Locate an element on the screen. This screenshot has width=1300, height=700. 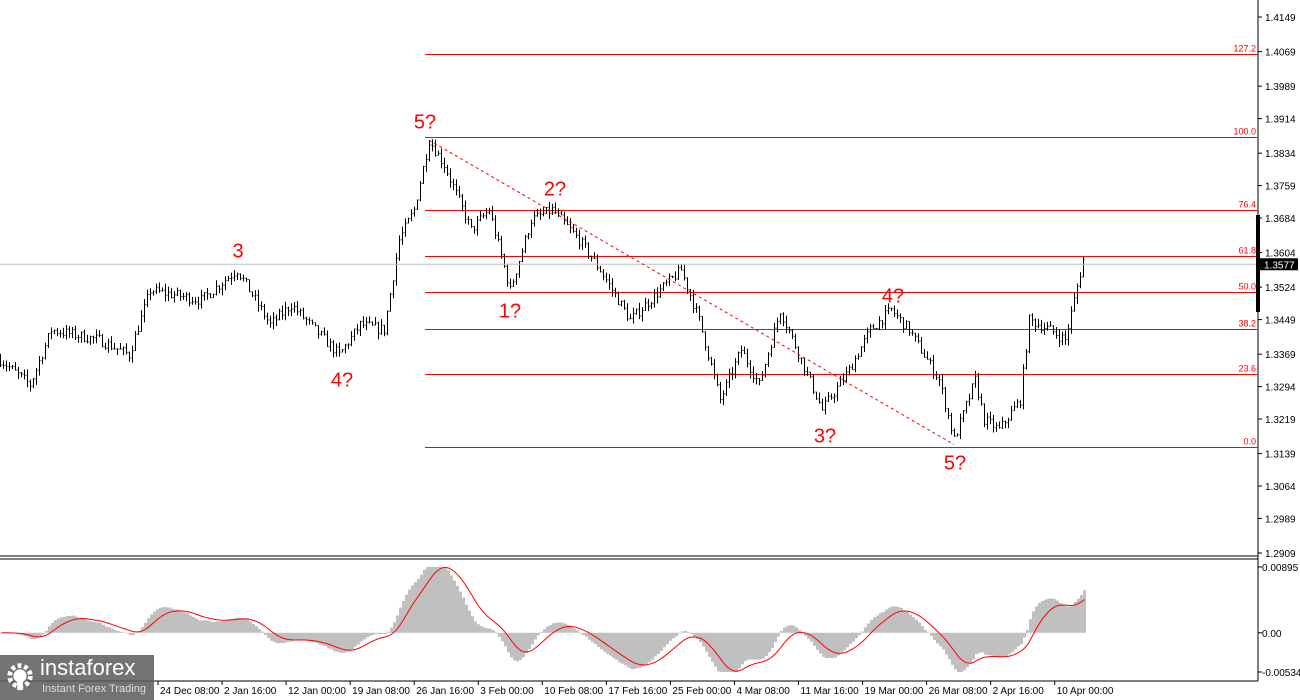
indicator-tick-label: 0.00 is located at coordinates (1272, 634).